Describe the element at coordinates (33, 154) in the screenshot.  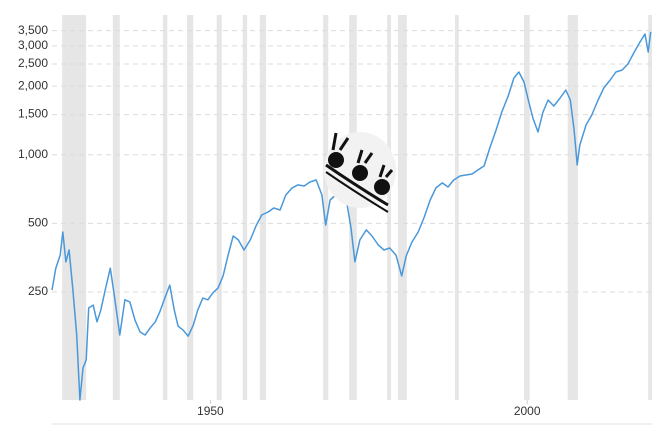
I see `y-tick-label: 1,000` at that location.